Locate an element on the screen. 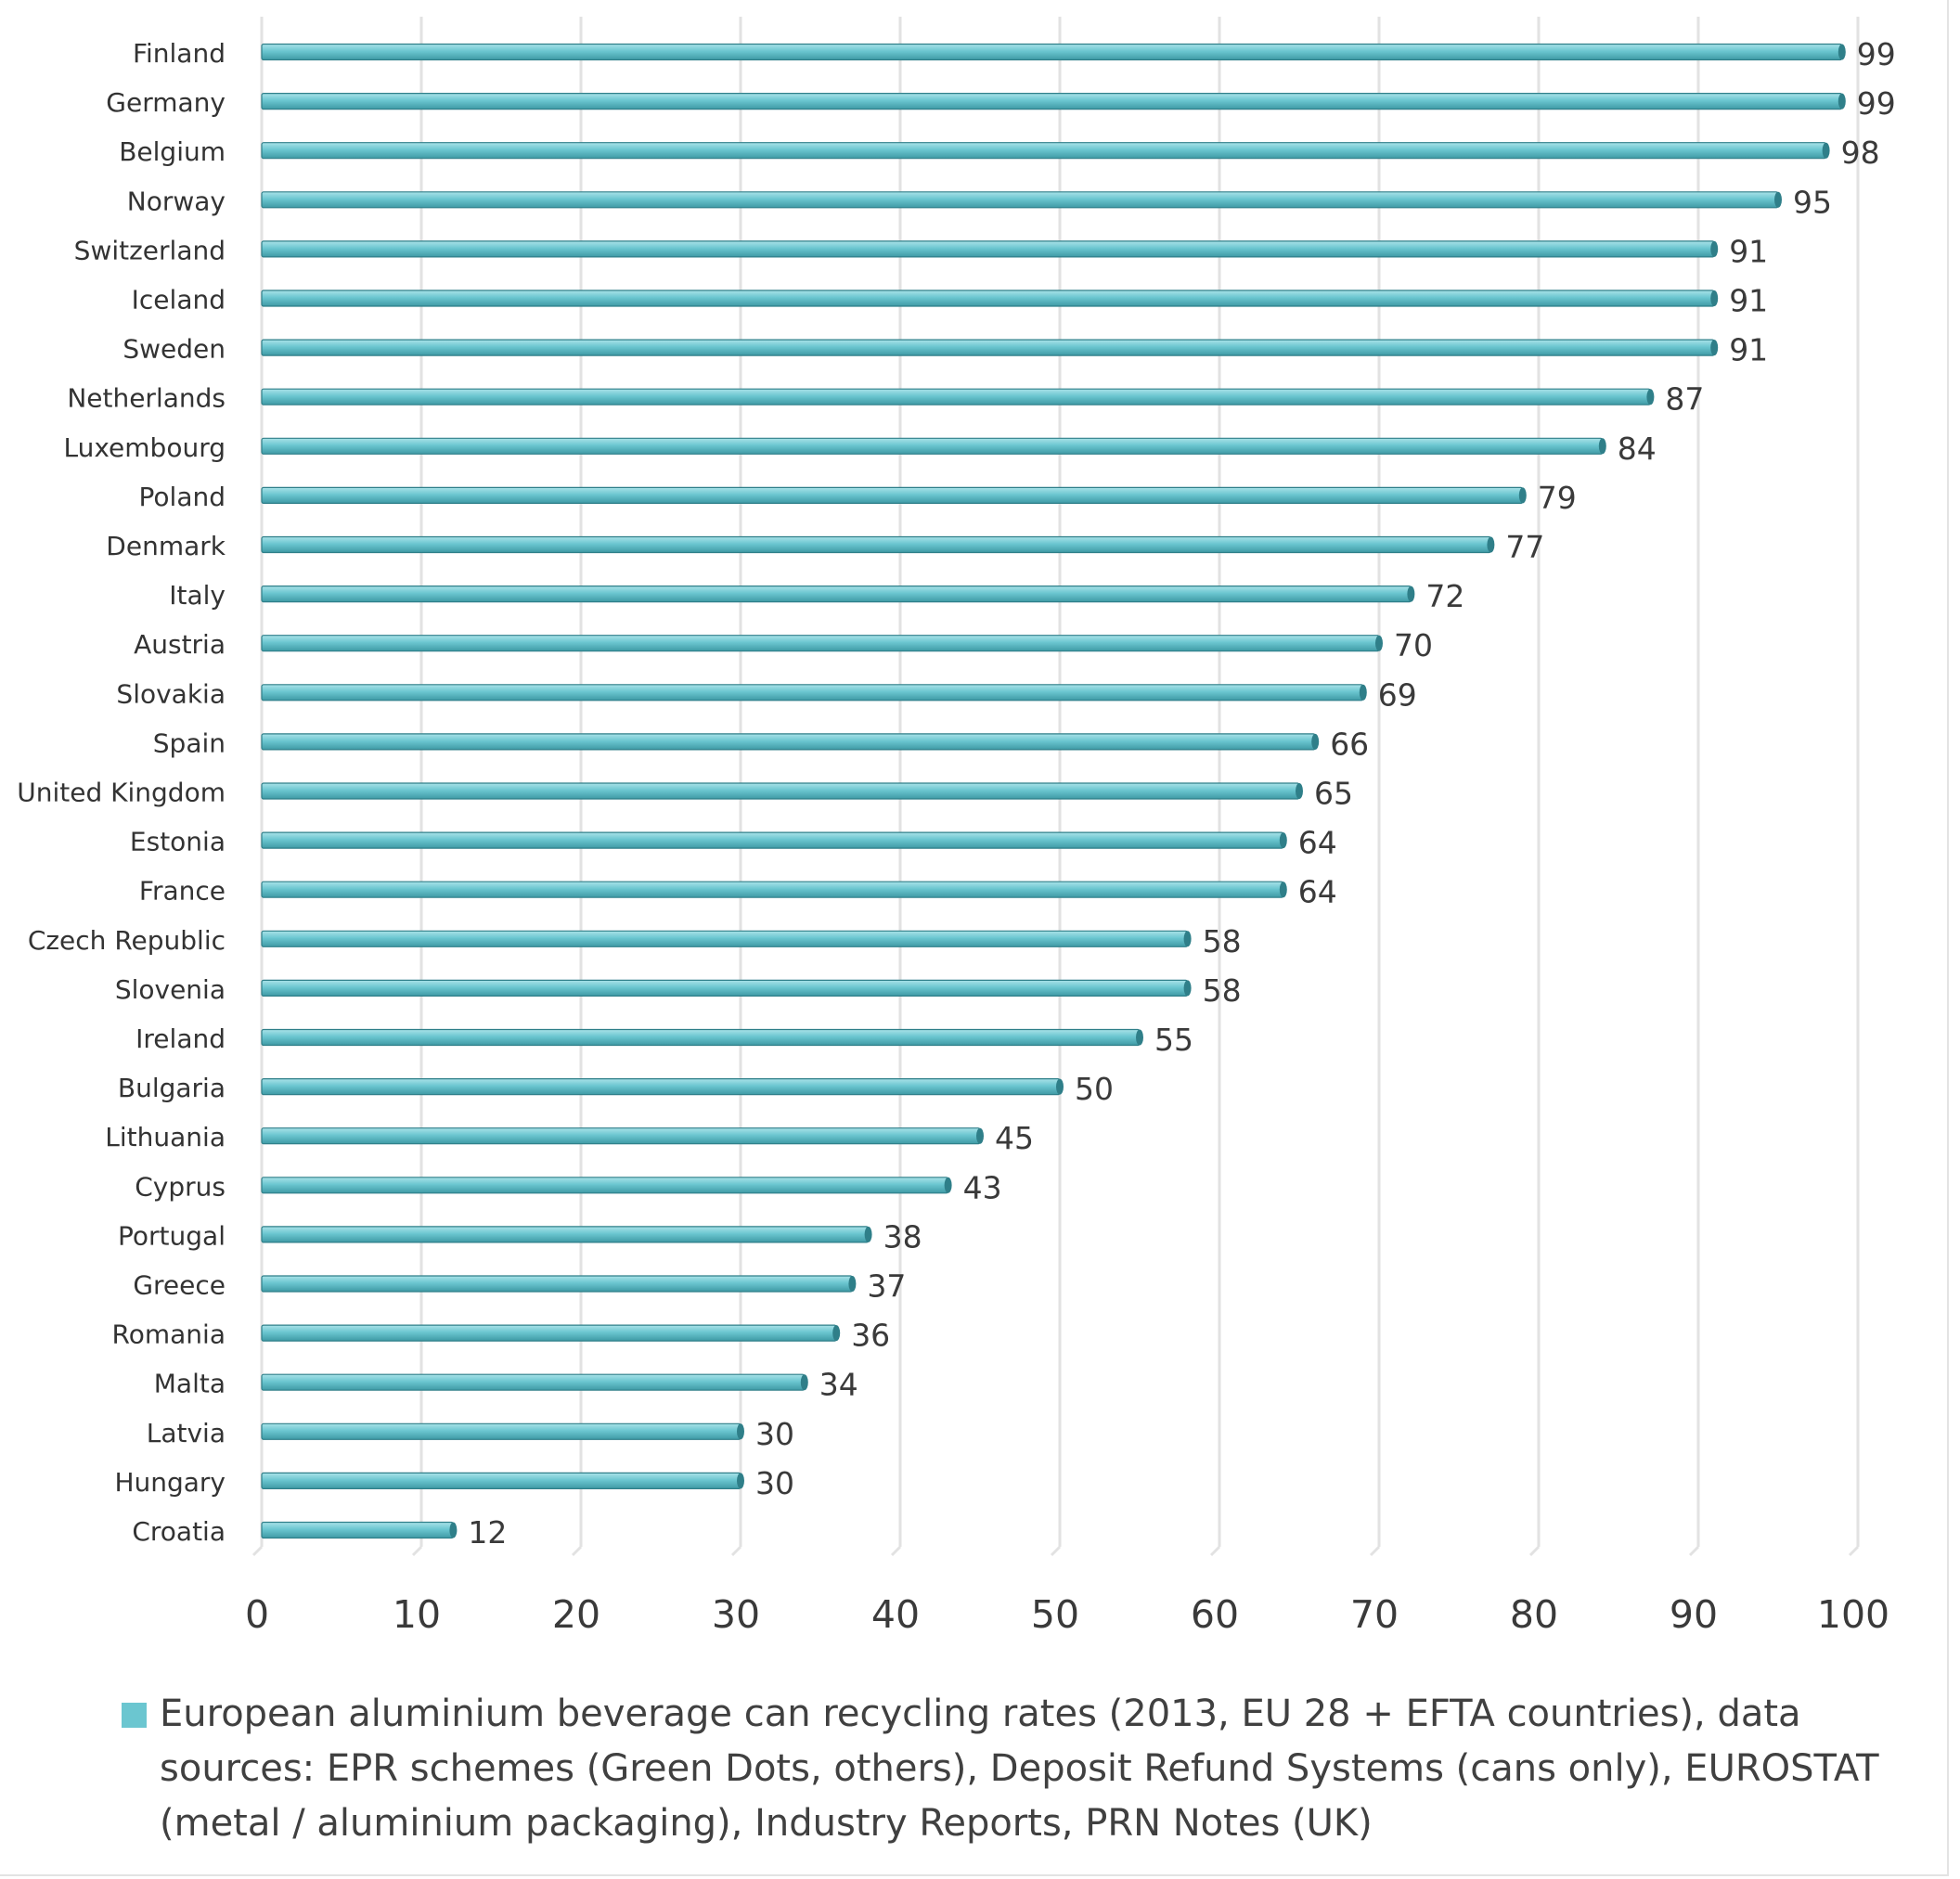  category-label: Iceland is located at coordinates (179, 300).